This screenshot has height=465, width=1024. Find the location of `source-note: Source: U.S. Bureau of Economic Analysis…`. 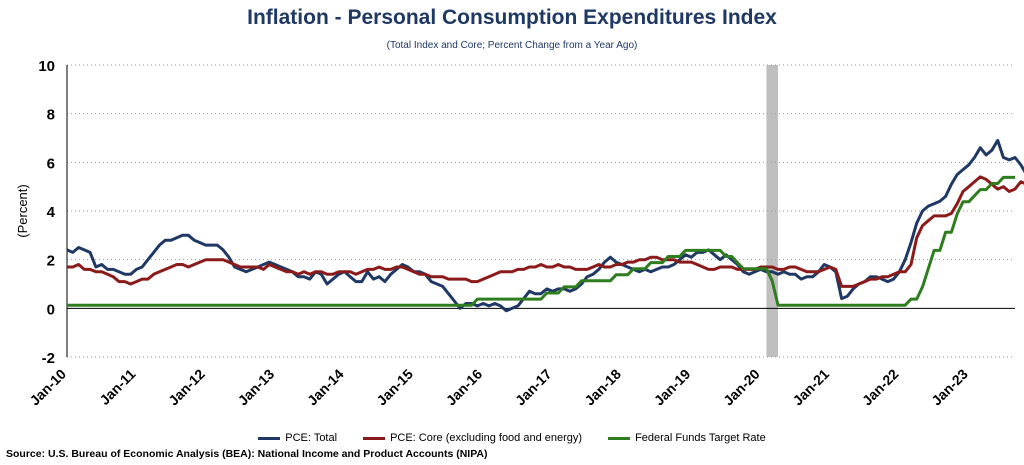

source-note: Source: U.S. Bureau of Economic Analysis… is located at coordinates (247, 454).